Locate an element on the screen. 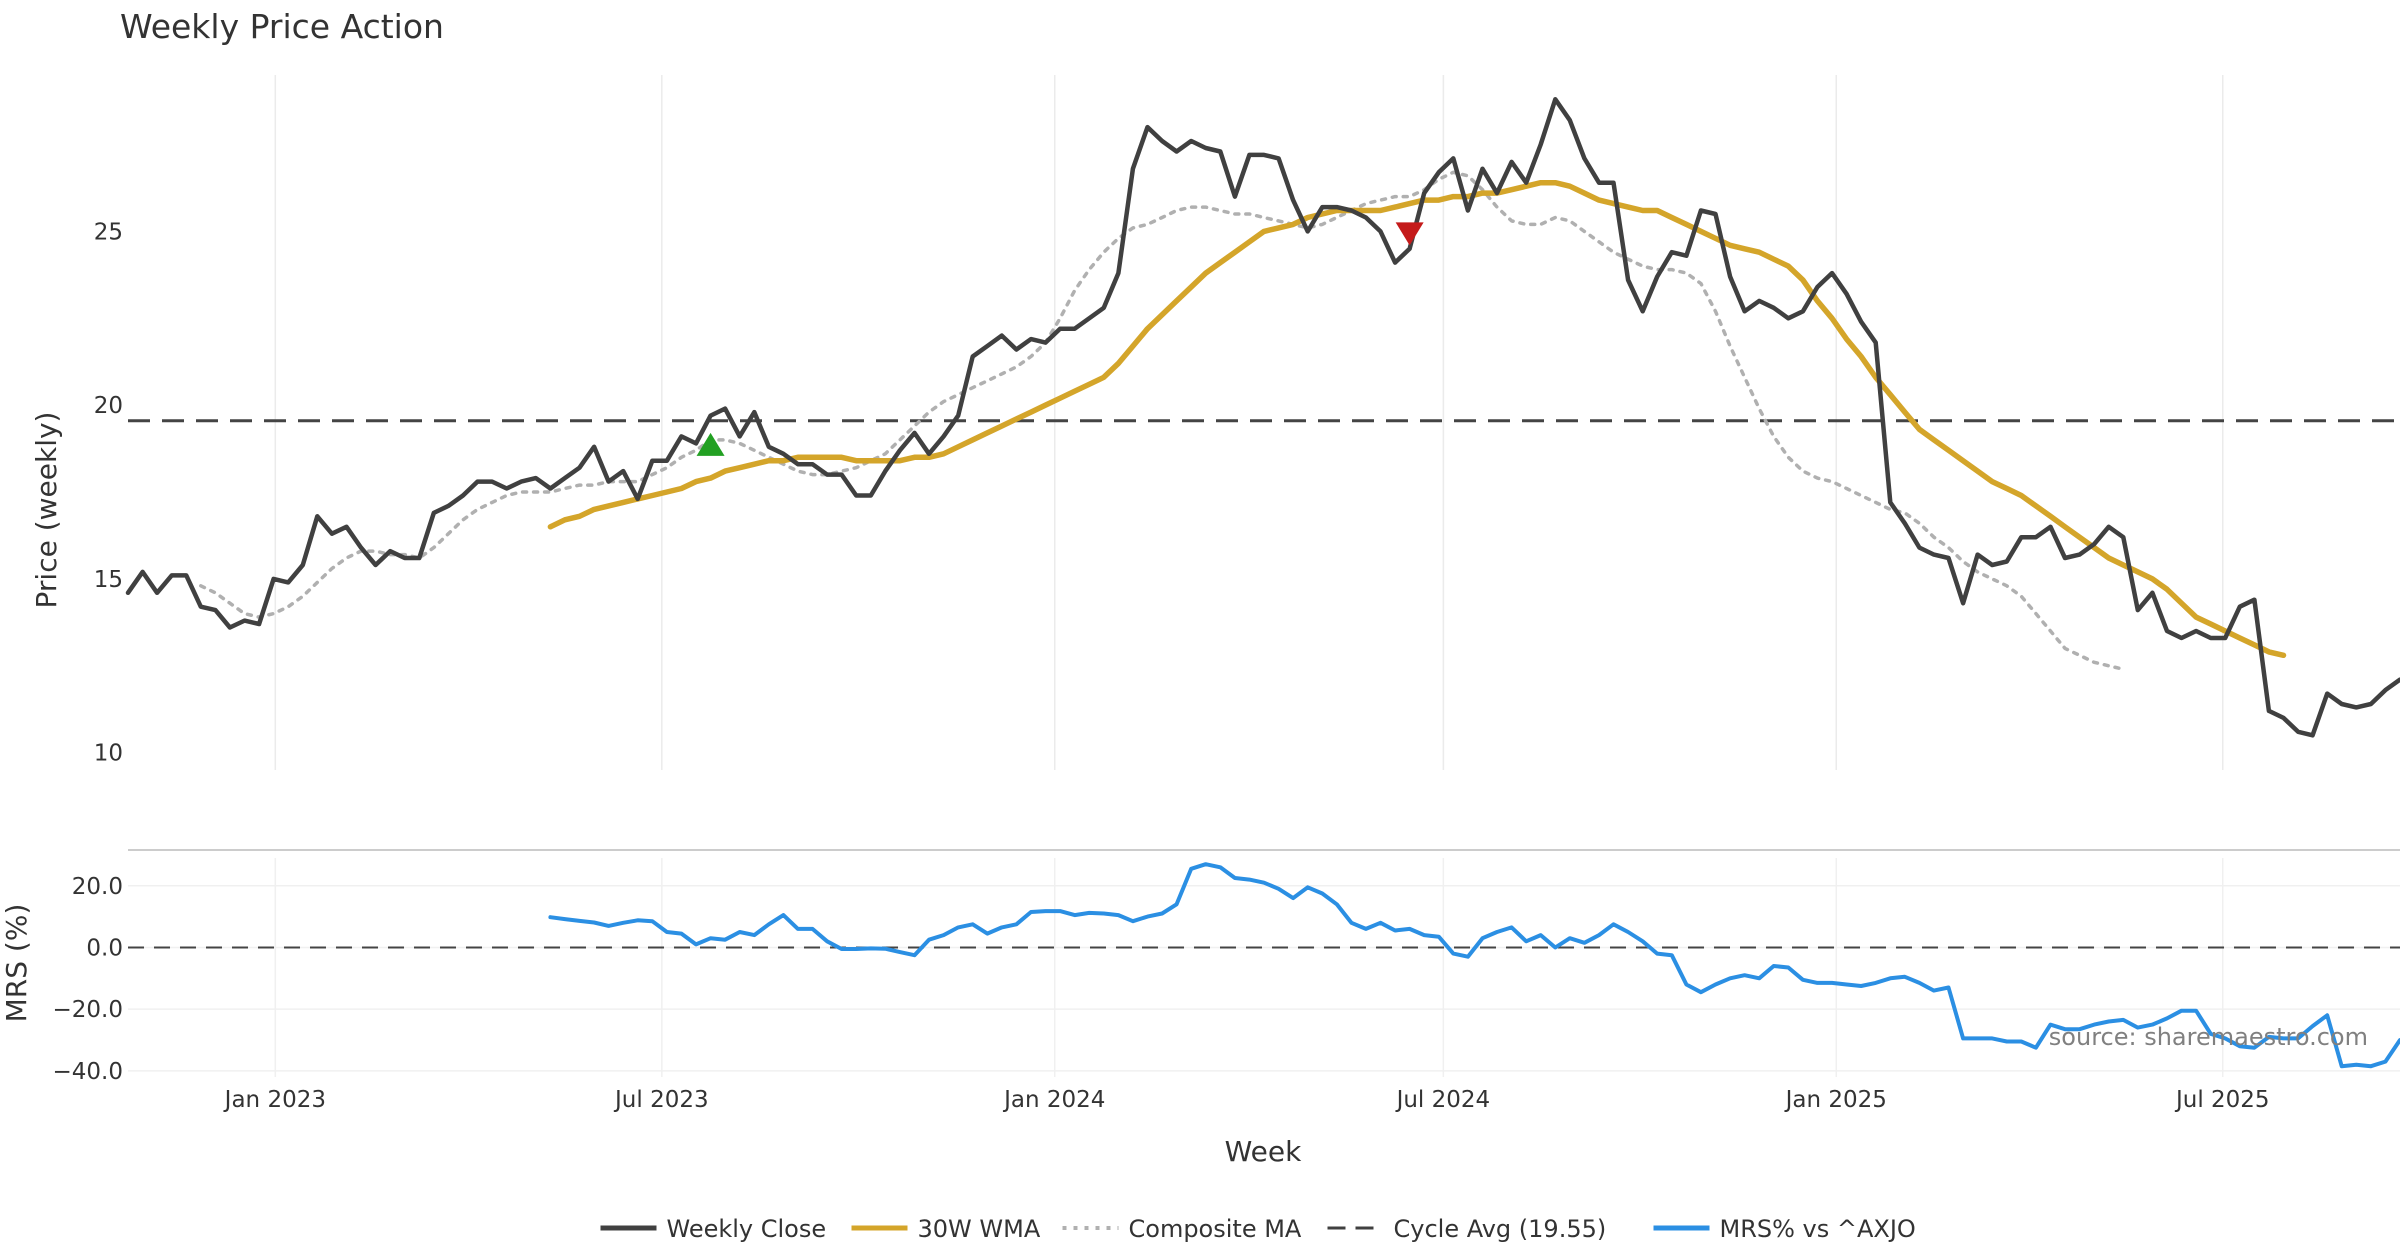 This screenshot has width=2400, height=1260. legend-label: Composite MA is located at coordinates (1215, 1229).